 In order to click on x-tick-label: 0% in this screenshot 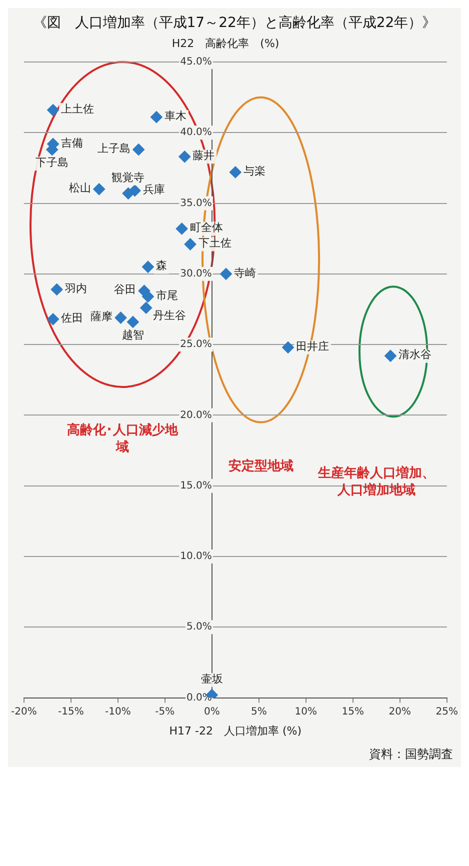, I will do `click(212, 712)`.